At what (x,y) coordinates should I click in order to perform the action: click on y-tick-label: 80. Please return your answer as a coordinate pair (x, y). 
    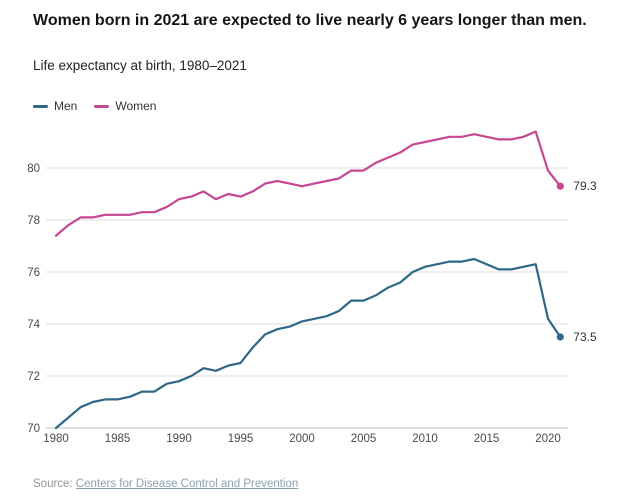
    Looking at the image, I should click on (33, 169).